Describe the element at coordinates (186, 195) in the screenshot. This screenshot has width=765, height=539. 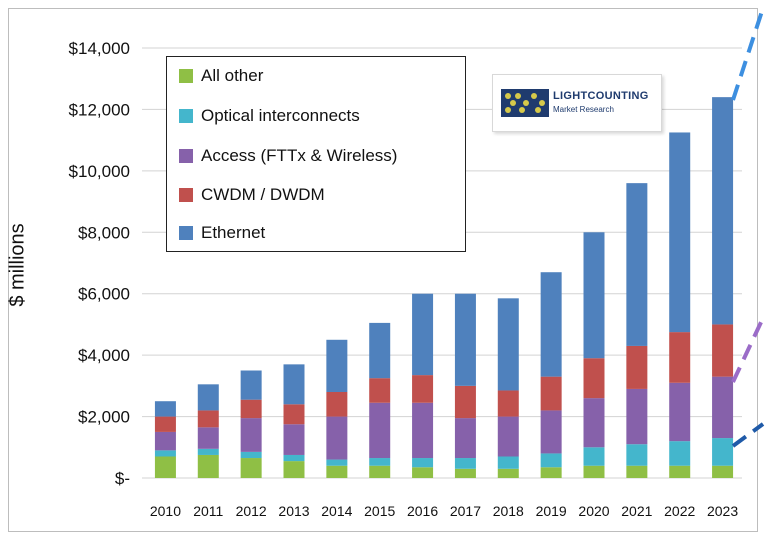
I see `legend-swatch-cwdm-dwdm` at that location.